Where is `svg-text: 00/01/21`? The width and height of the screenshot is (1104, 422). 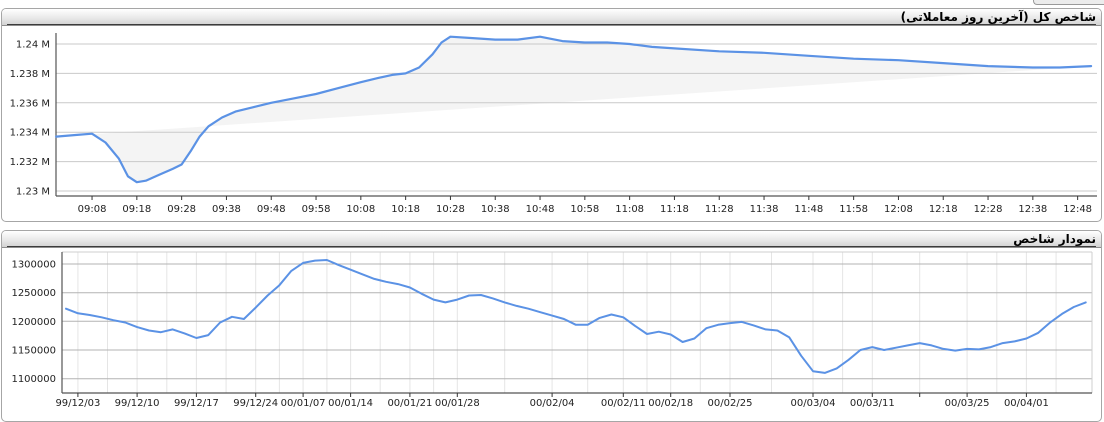
svg-text: 00/01/21 is located at coordinates (409, 403).